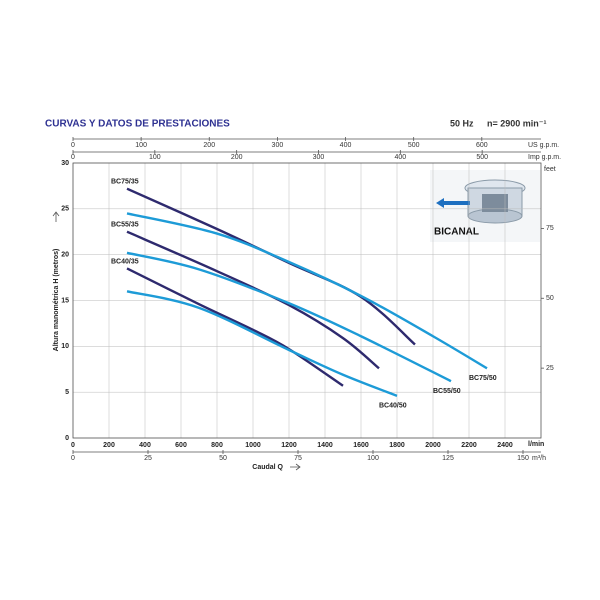 The image size is (600, 600). I want to click on flow-arrow-head, so click(440, 203).